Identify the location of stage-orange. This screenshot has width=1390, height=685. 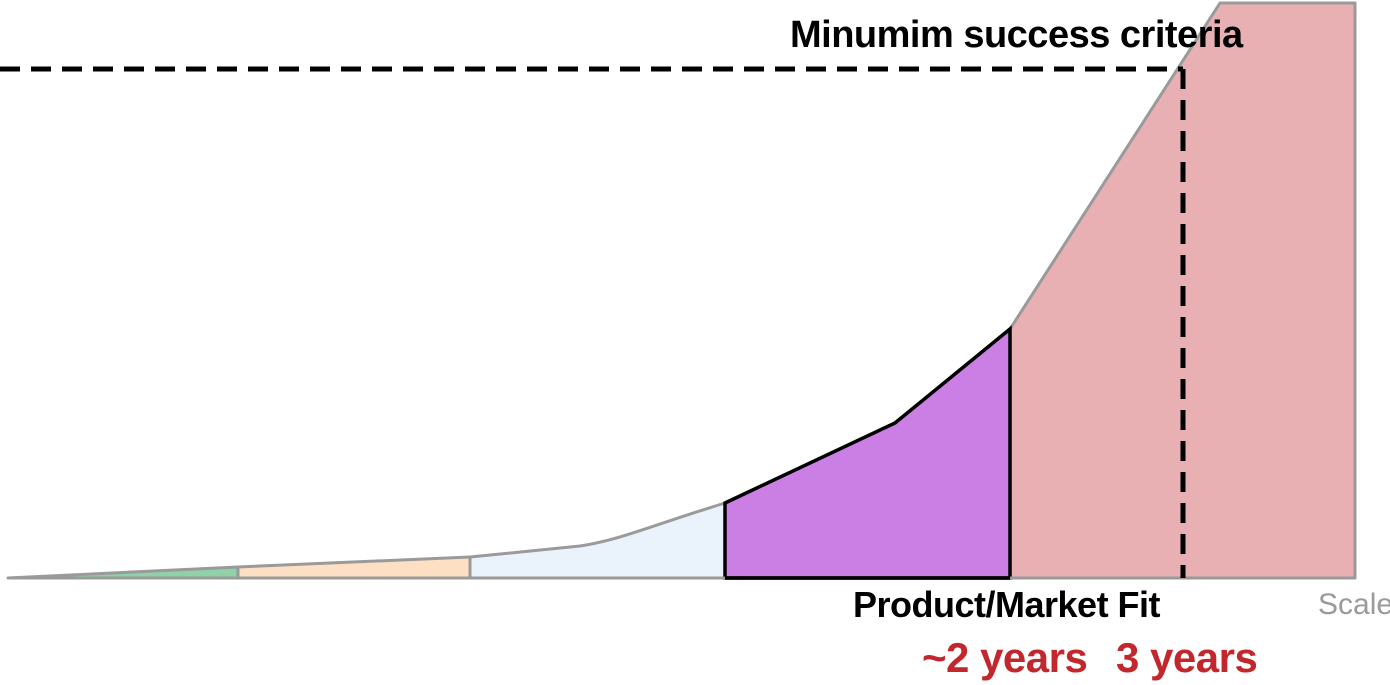
(354, 567).